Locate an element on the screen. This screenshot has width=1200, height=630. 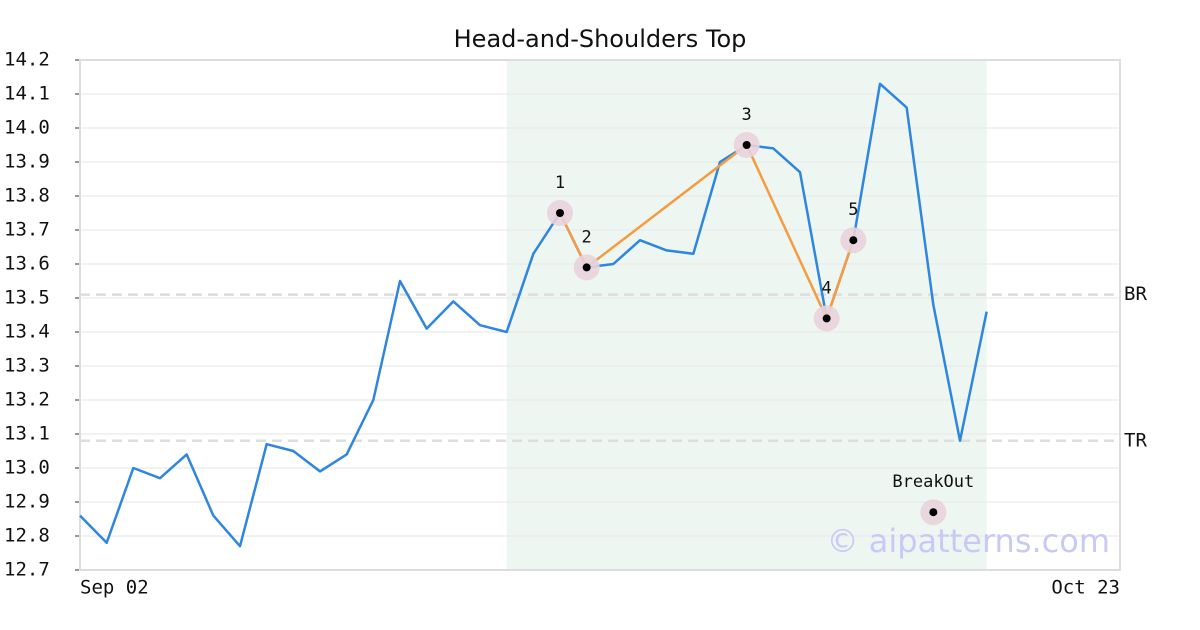
y-tick-label: 12.8 is located at coordinates (27, 536).